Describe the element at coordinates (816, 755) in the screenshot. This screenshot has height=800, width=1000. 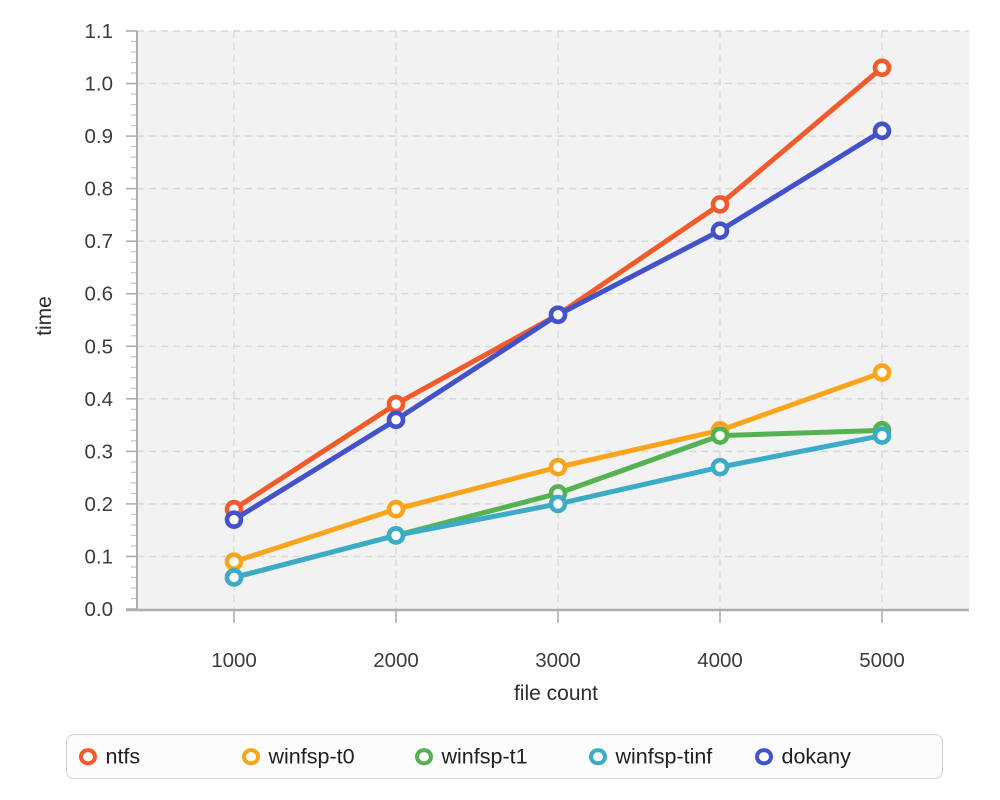
I see `legend-label: dokany` at that location.